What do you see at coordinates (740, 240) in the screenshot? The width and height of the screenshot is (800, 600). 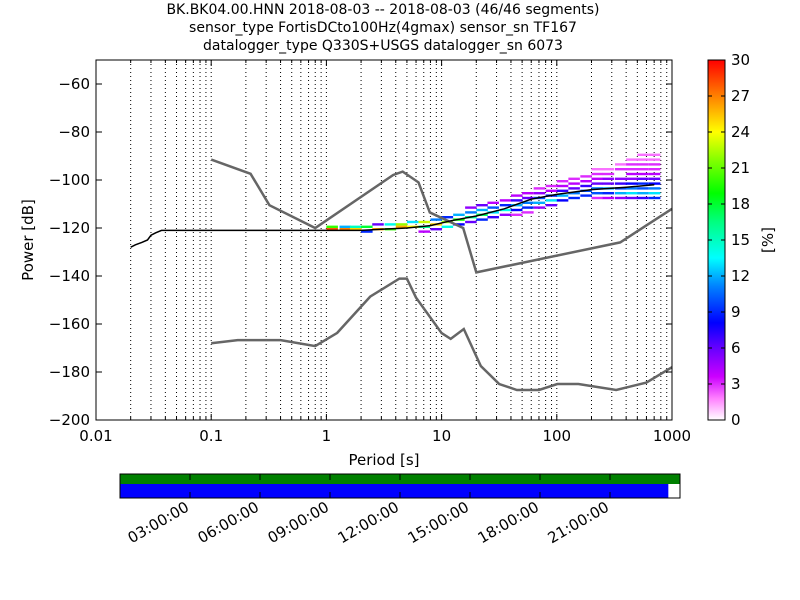 I see `colorbar-tick-label: 15` at bounding box center [740, 240].